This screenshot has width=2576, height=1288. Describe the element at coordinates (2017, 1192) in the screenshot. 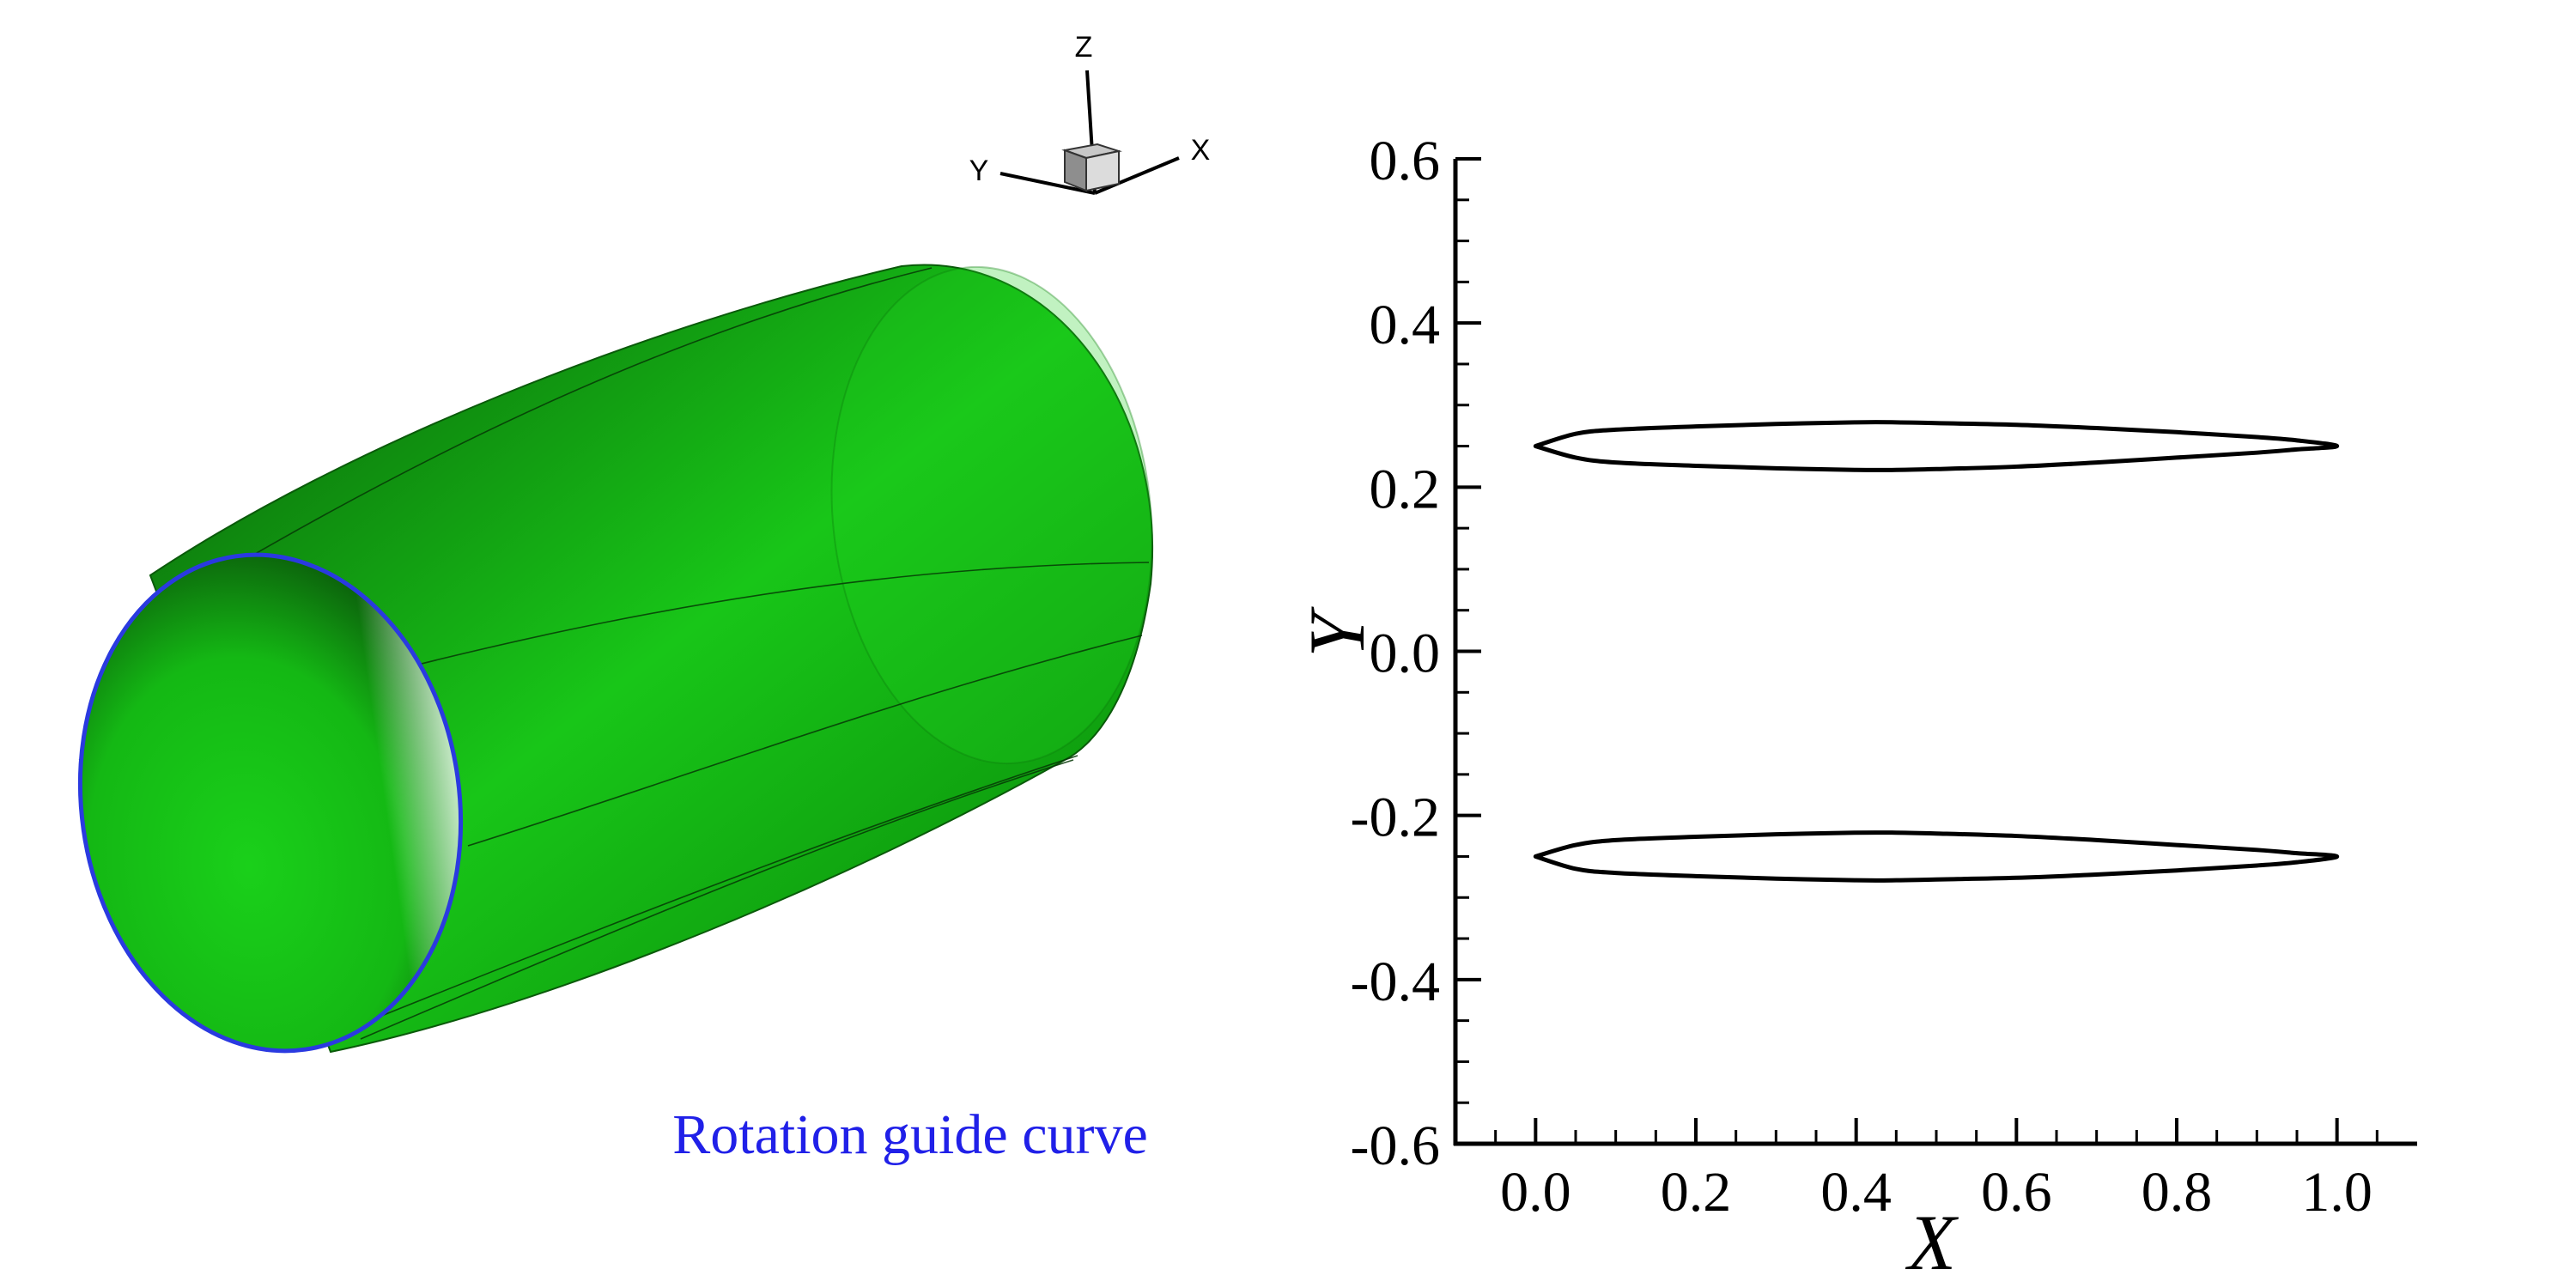

I see `x-tick-label: 0.6` at that location.